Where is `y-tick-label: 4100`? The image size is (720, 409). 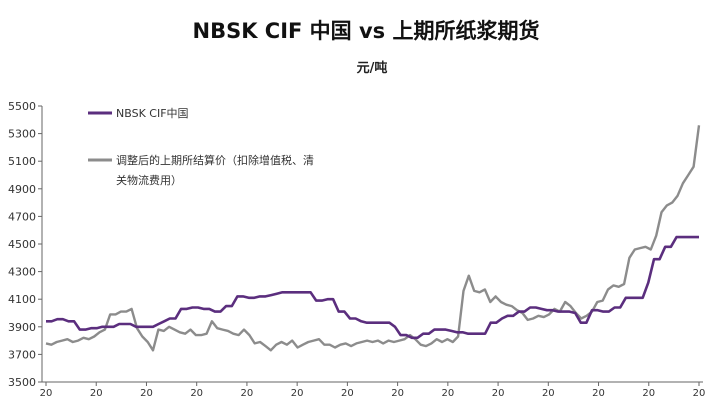 y-tick-label: 4100 is located at coordinates (22, 299).